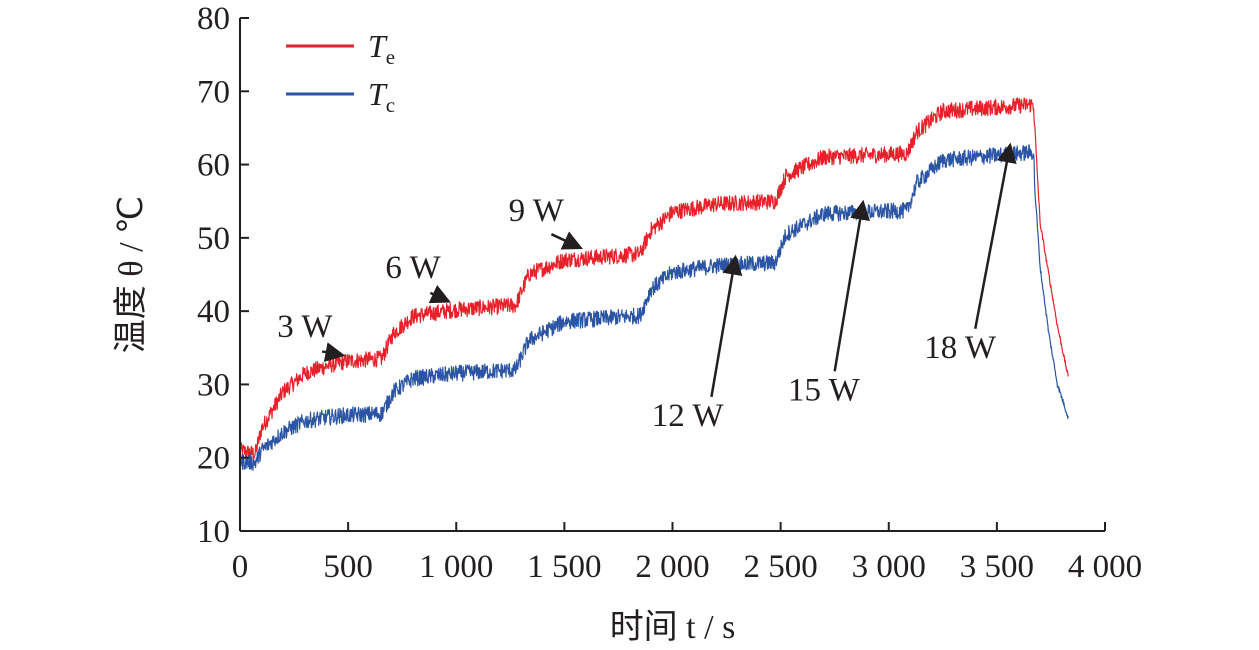 This screenshot has width=1259, height=650. What do you see at coordinates (672, 567) in the screenshot?
I see `x-tick-label: 2 000` at bounding box center [672, 567].